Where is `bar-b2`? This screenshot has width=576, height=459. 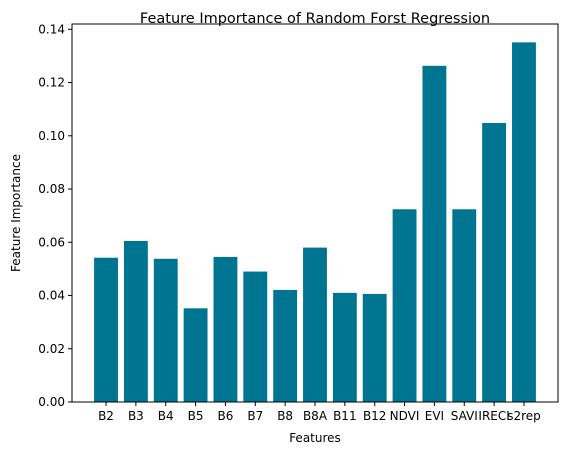 bar-b2 is located at coordinates (106, 329).